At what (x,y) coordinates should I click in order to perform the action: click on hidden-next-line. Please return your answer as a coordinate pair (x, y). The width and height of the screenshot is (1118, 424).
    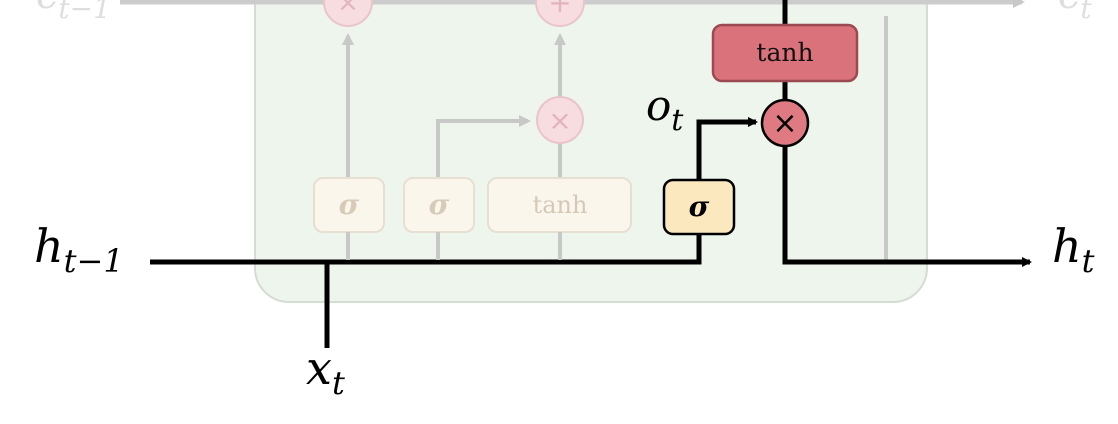
    Looking at the image, I should click on (907, 206).